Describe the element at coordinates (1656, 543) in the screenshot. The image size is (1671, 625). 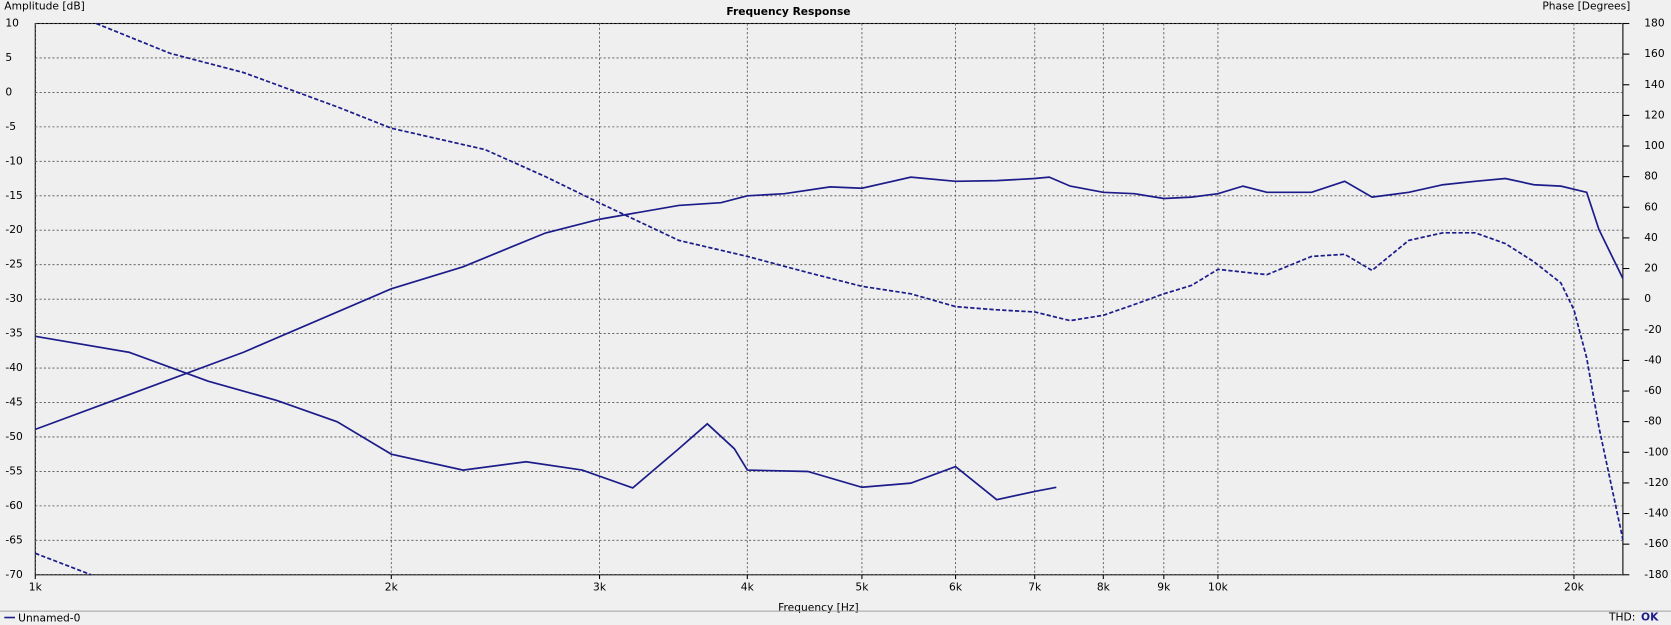
I see `y2-tick-label: -160` at that location.